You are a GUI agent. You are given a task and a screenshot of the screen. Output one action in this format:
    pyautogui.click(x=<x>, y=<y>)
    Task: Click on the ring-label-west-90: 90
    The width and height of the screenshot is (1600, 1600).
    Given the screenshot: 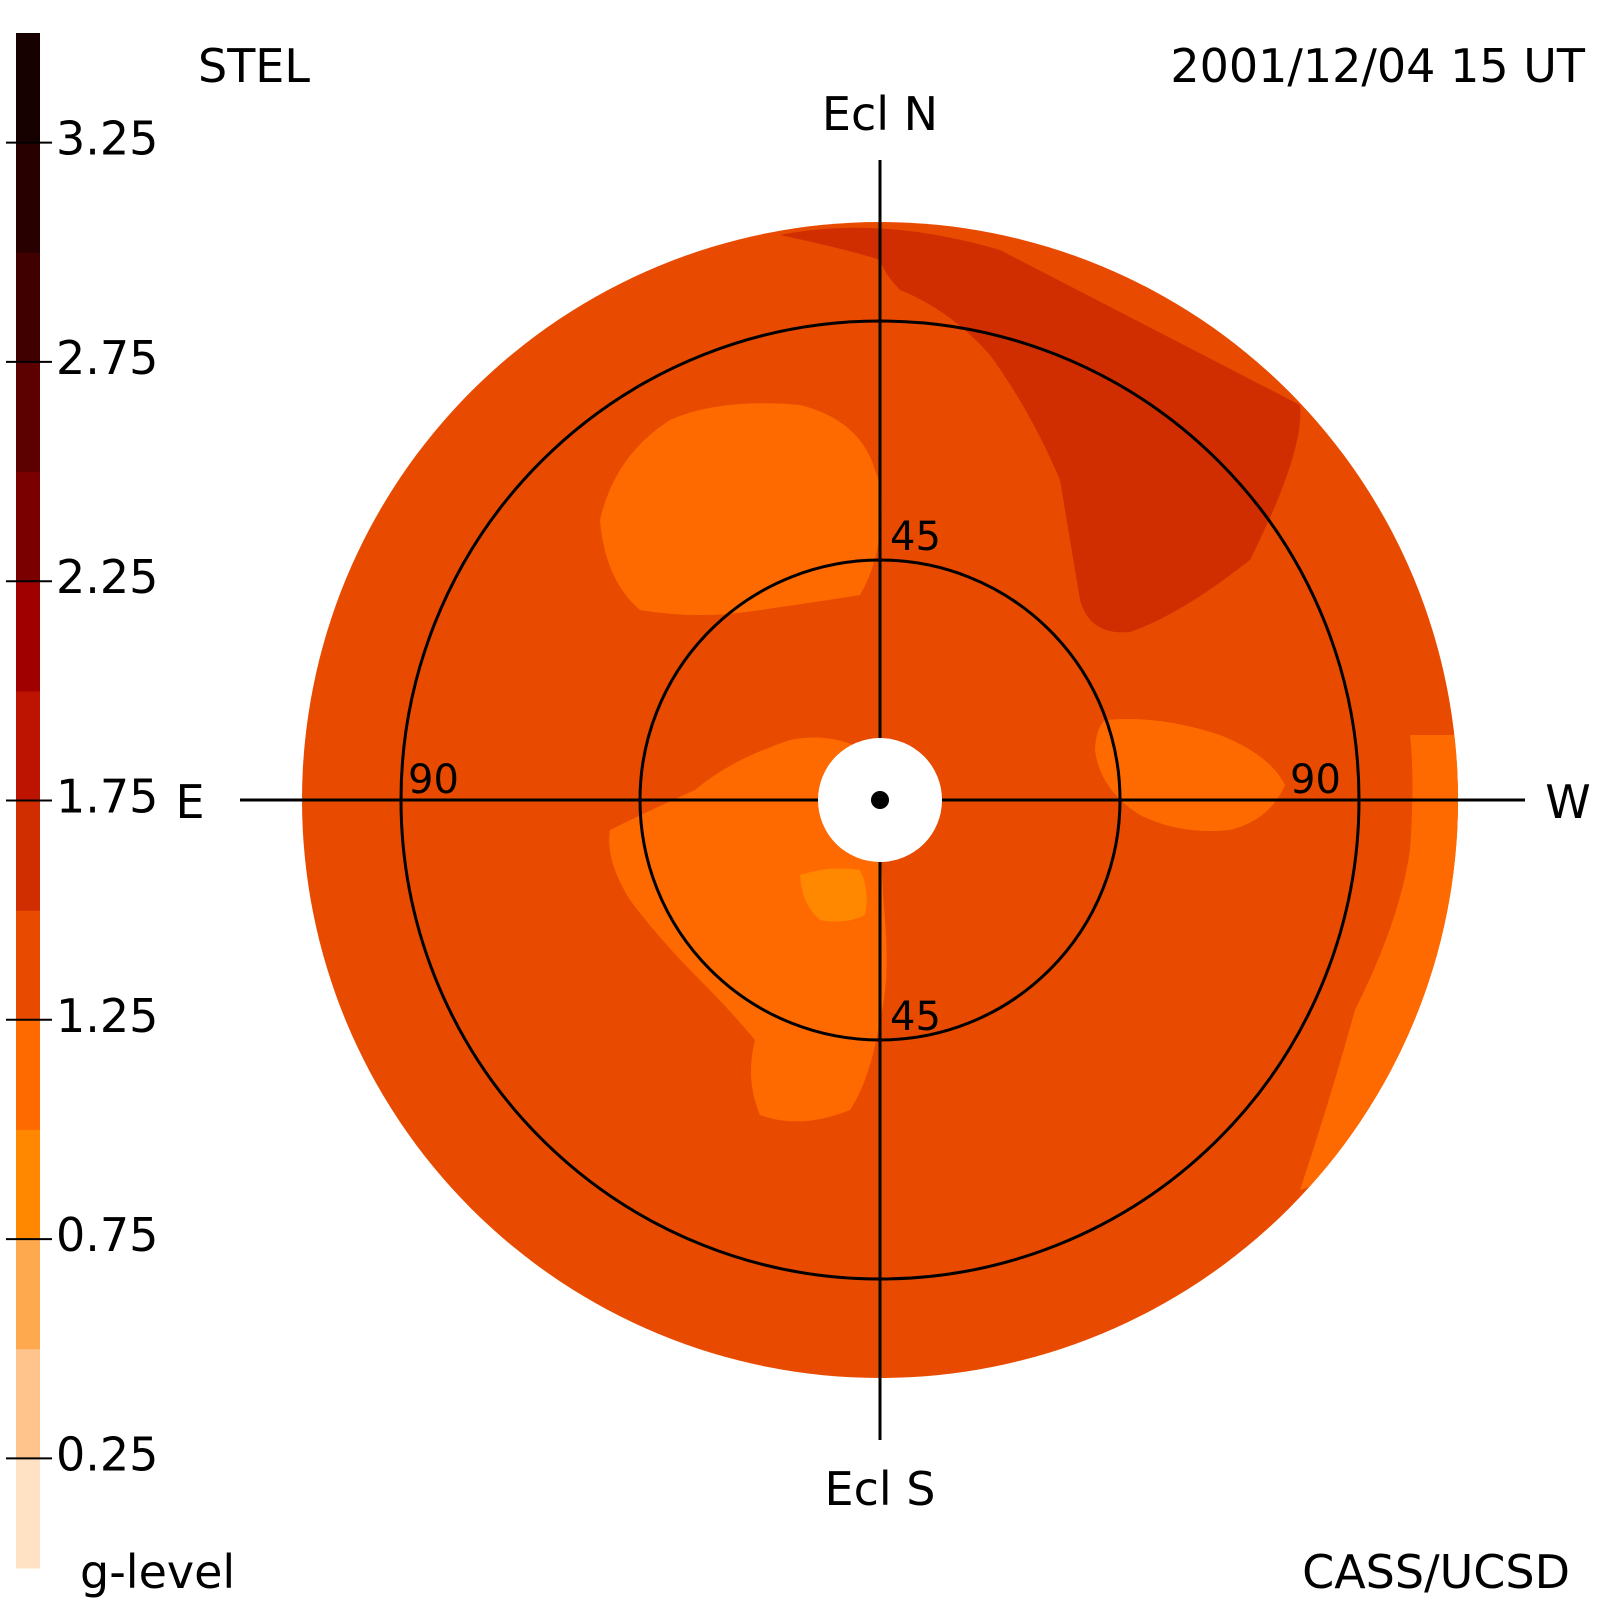 What is the action you would take?
    pyautogui.click(x=1315, y=780)
    